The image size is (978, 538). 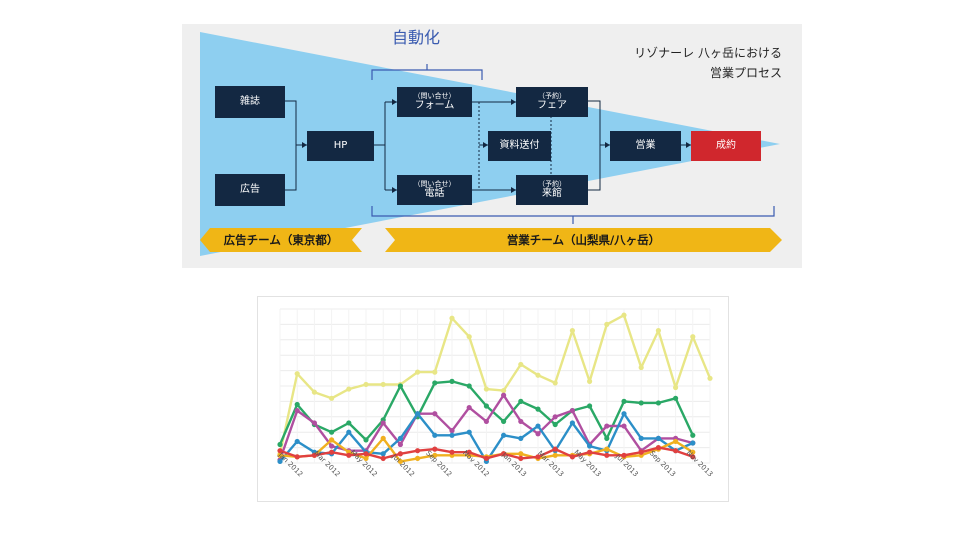 What do you see at coordinates (434, 184) in the screenshot?
I see `node-phone-sub: （問い合せ）` at bounding box center [434, 184].